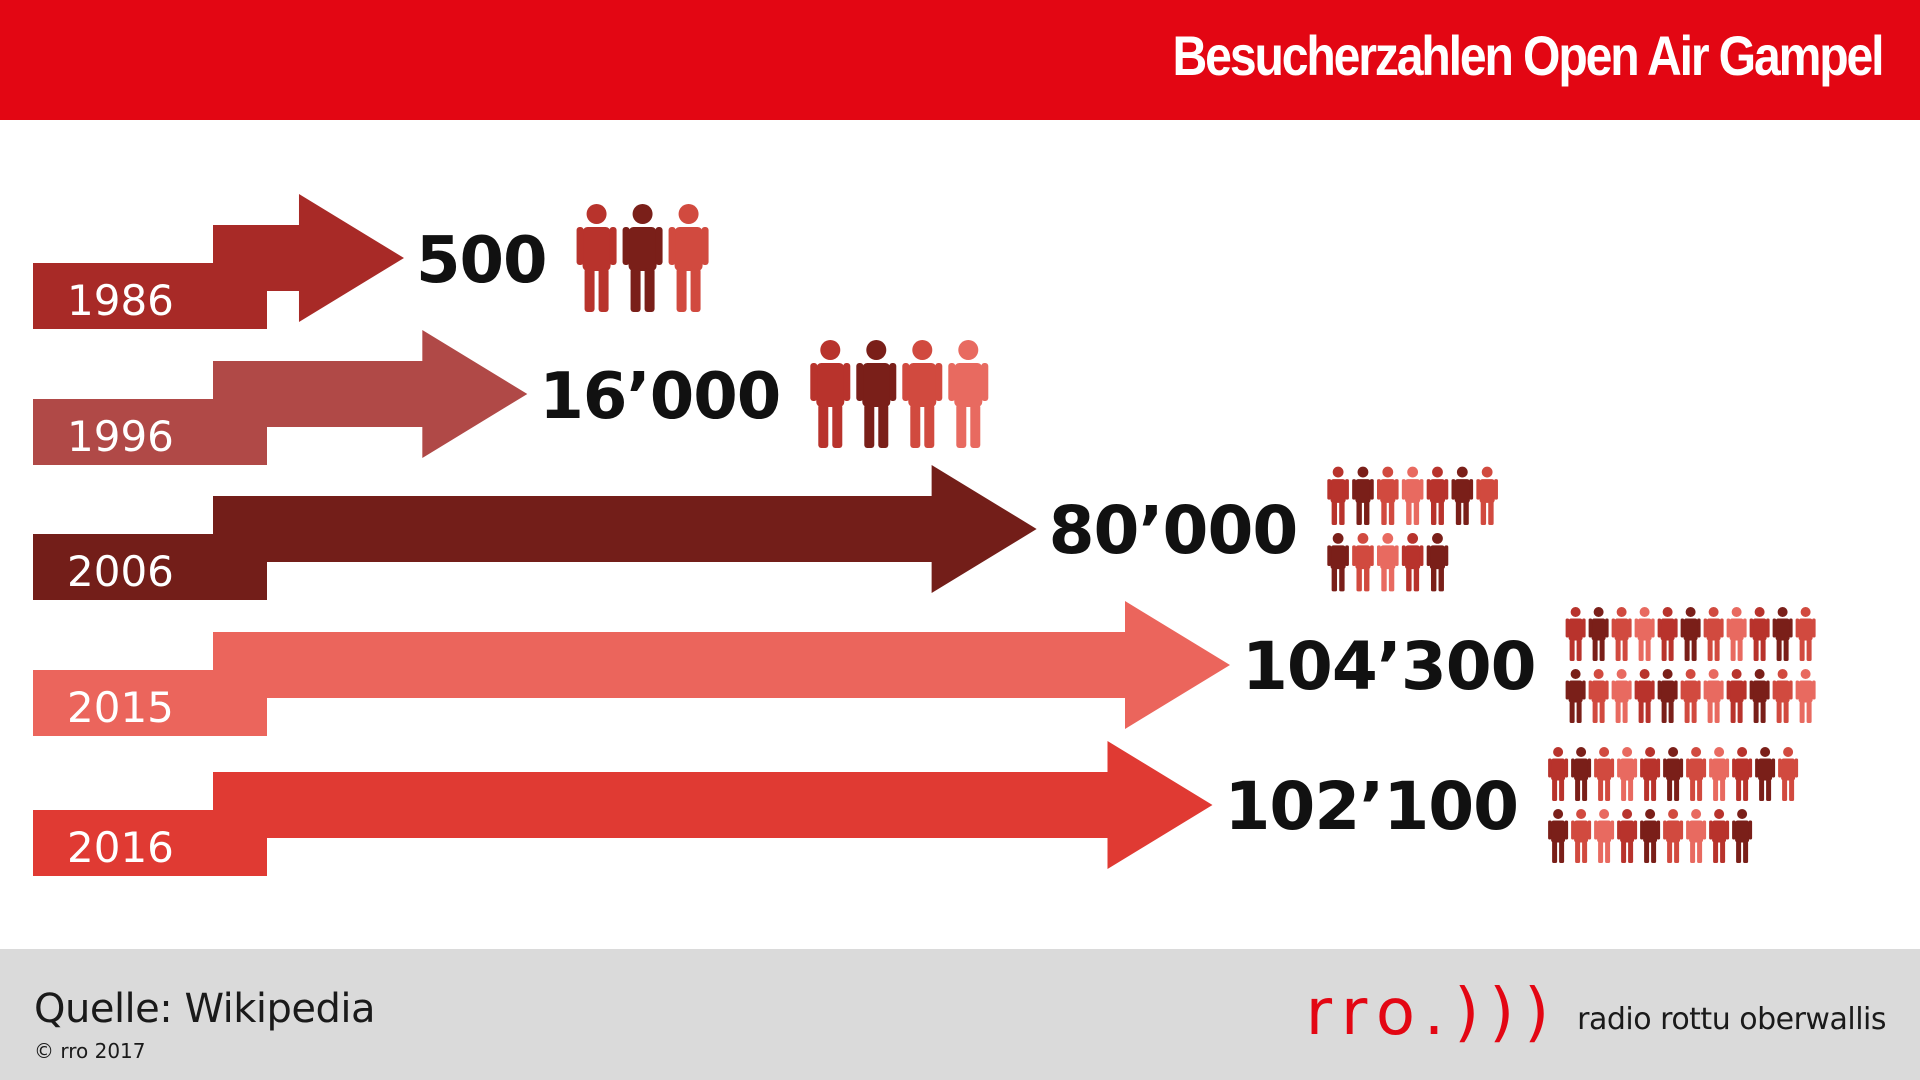 This screenshot has height=1080, width=1920. I want to click on year-box-2015, so click(150, 703).